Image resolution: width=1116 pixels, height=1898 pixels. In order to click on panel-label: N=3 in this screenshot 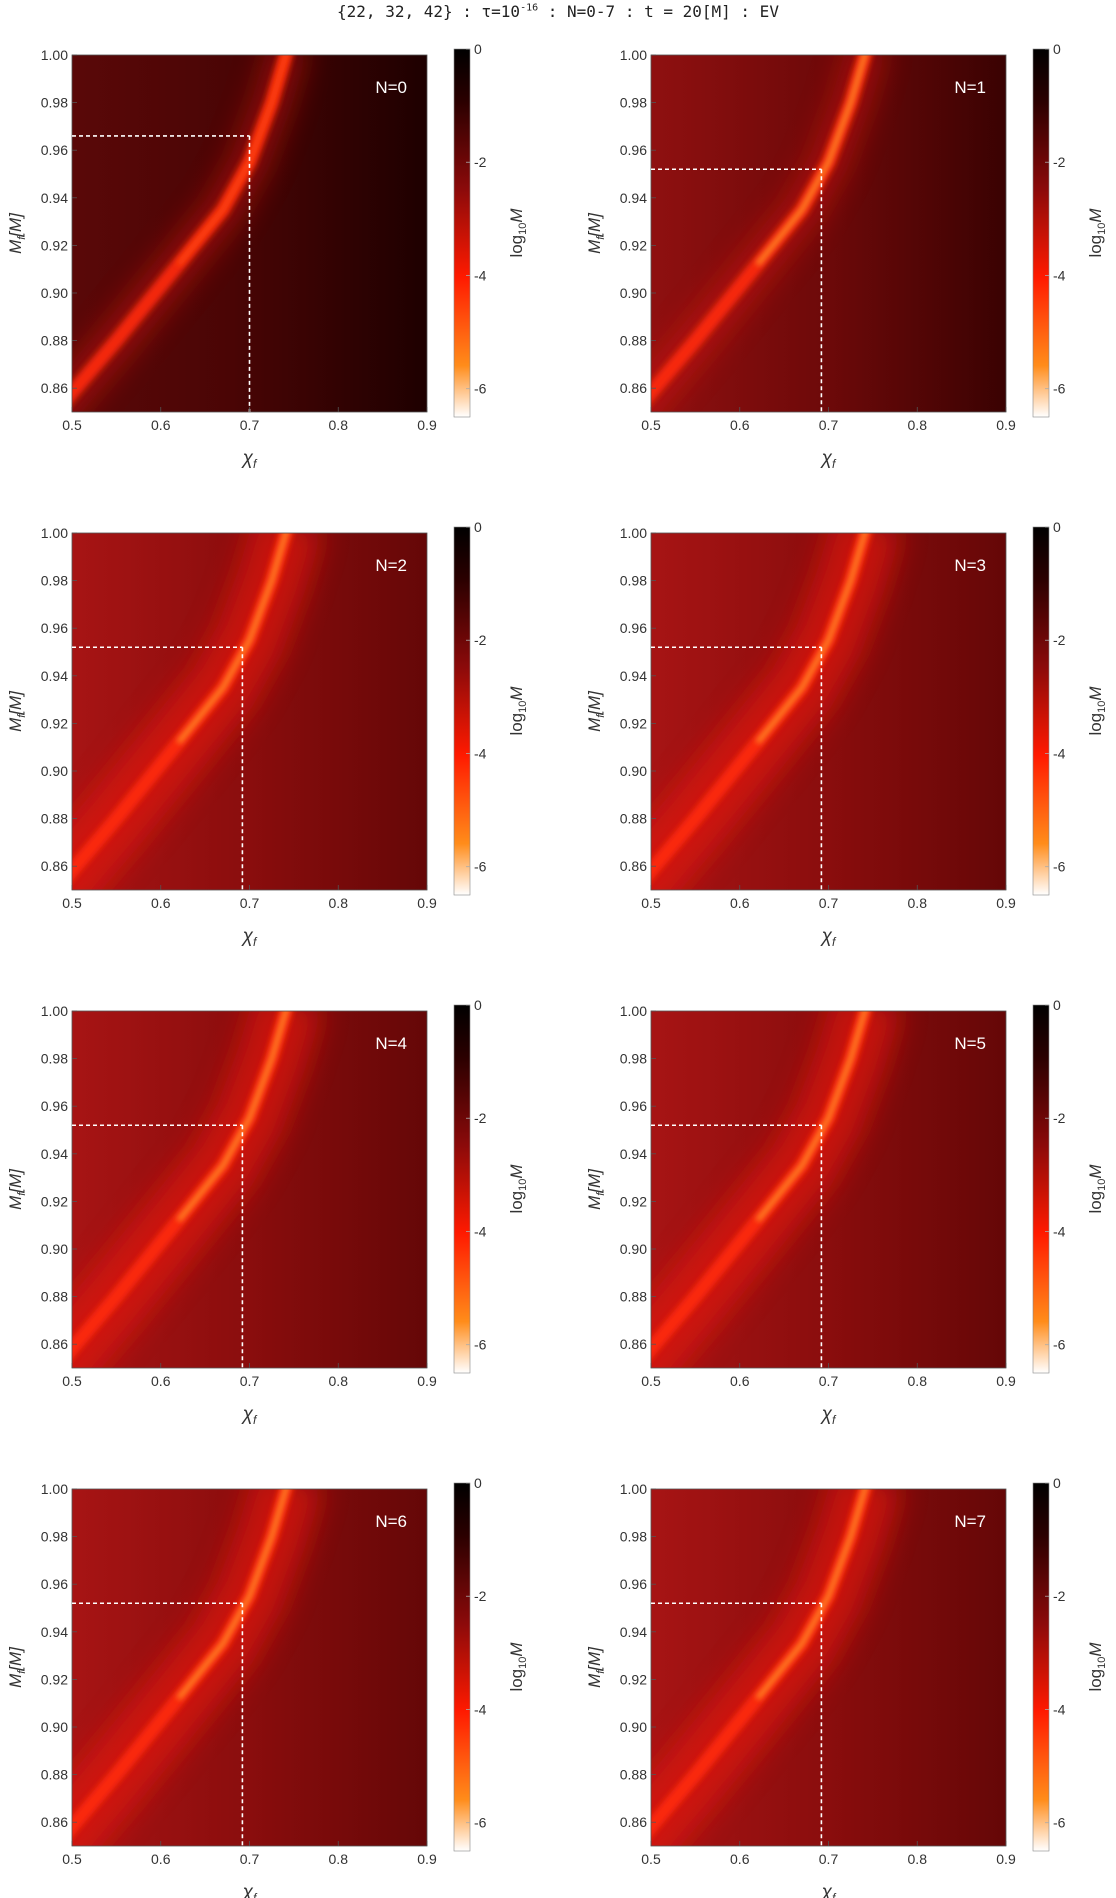, I will do `click(970, 565)`.